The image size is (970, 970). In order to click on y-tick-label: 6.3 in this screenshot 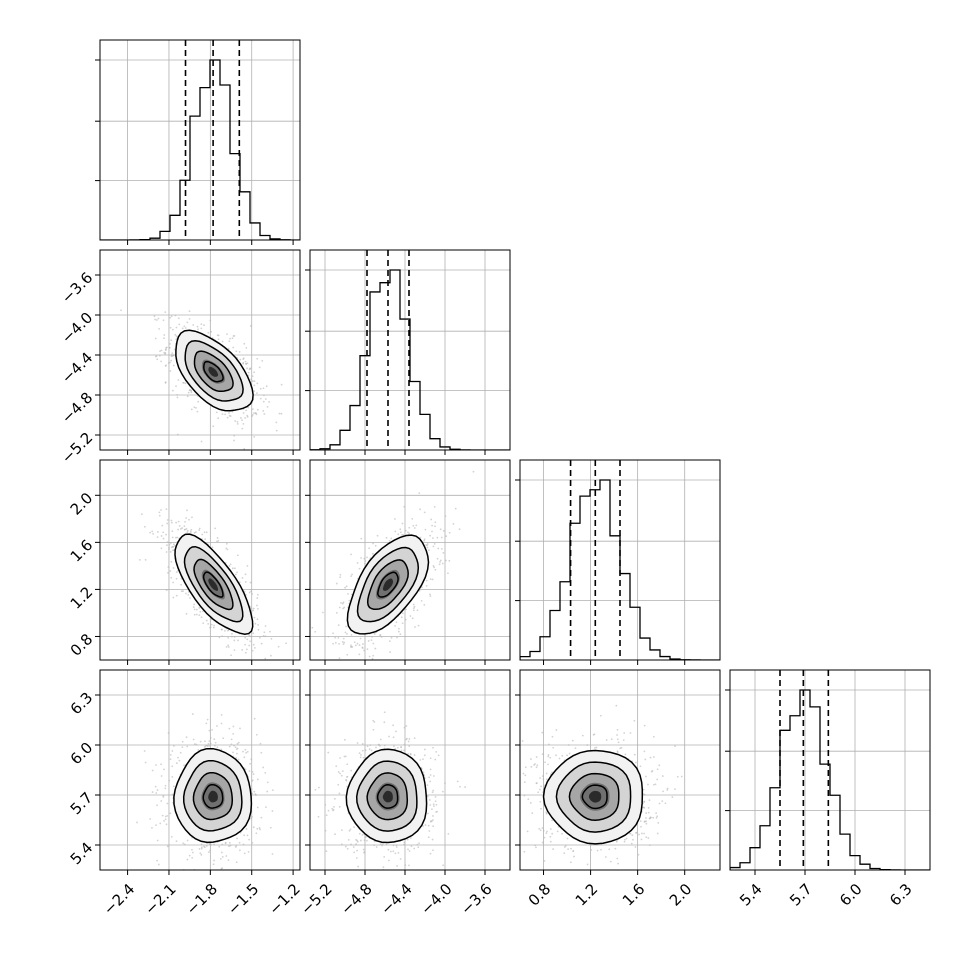, I will do `click(82, 704)`.